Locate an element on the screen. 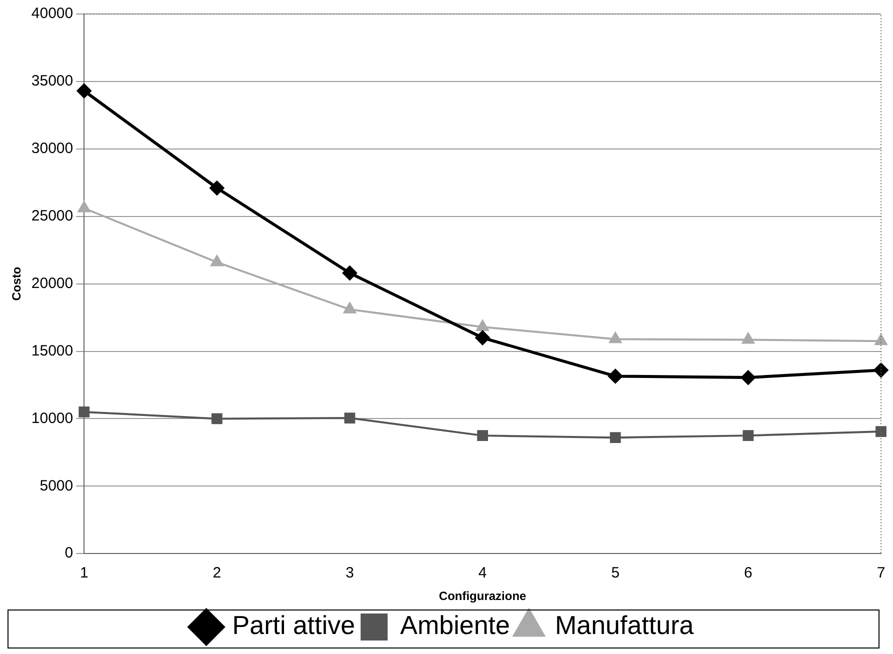 This screenshot has width=893, height=654. y-tick-label: 5000 is located at coordinates (57, 485).